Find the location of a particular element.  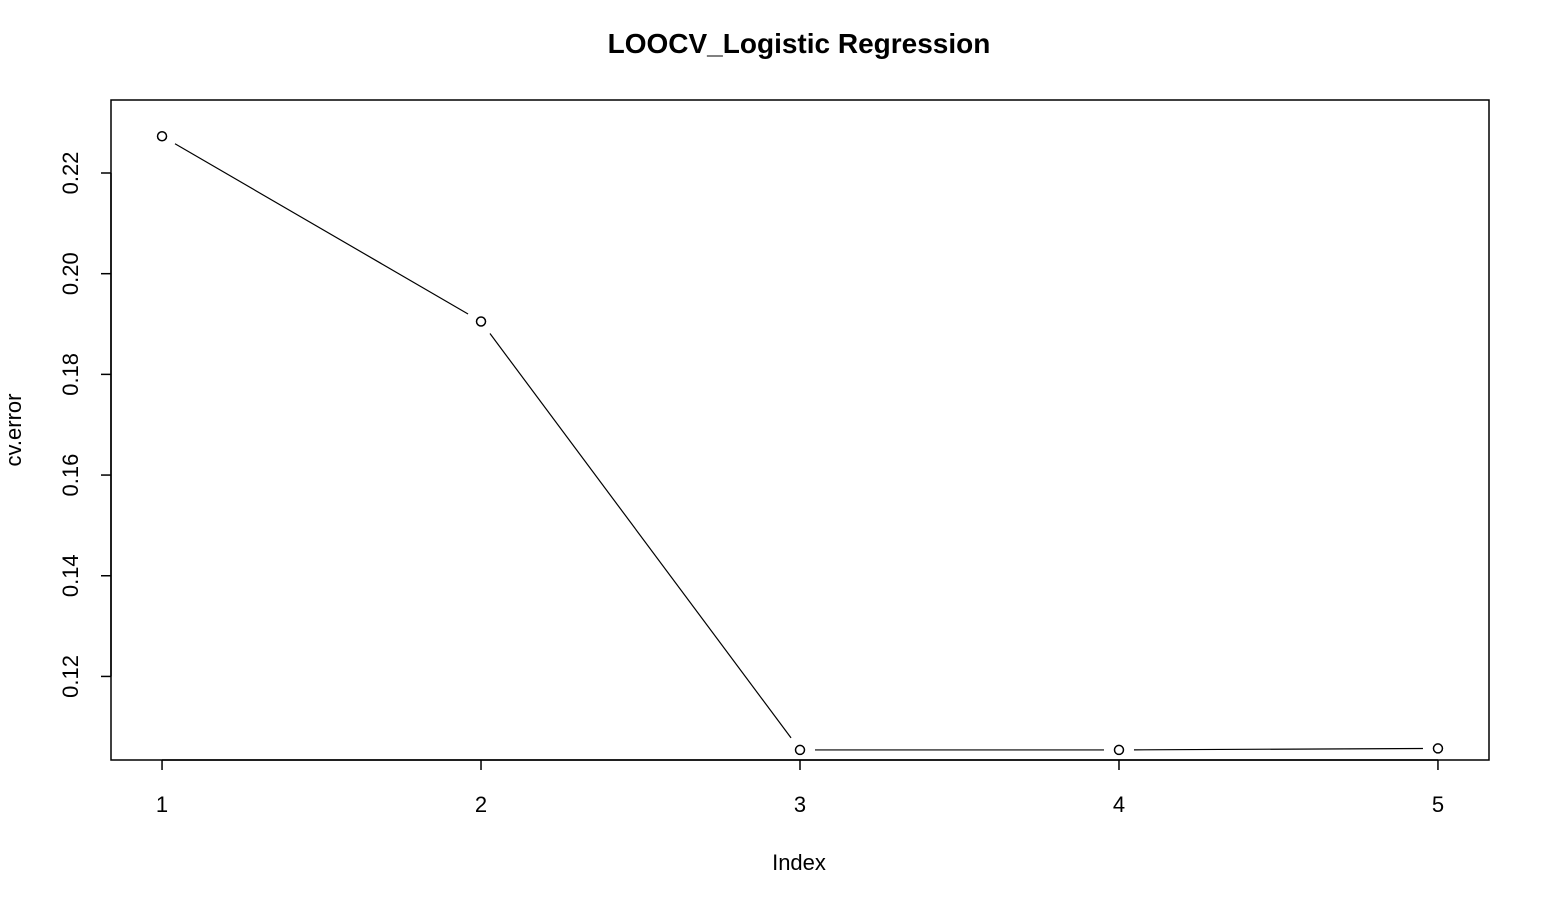

x-tick-label: 5 is located at coordinates (1438, 804).